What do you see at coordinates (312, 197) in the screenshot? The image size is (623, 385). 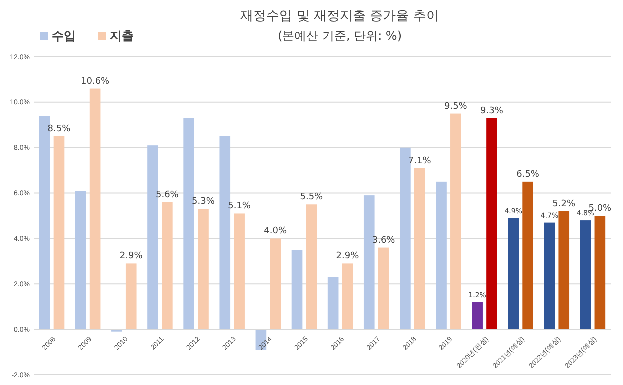 I see `data-label: 5.5%` at bounding box center [312, 197].